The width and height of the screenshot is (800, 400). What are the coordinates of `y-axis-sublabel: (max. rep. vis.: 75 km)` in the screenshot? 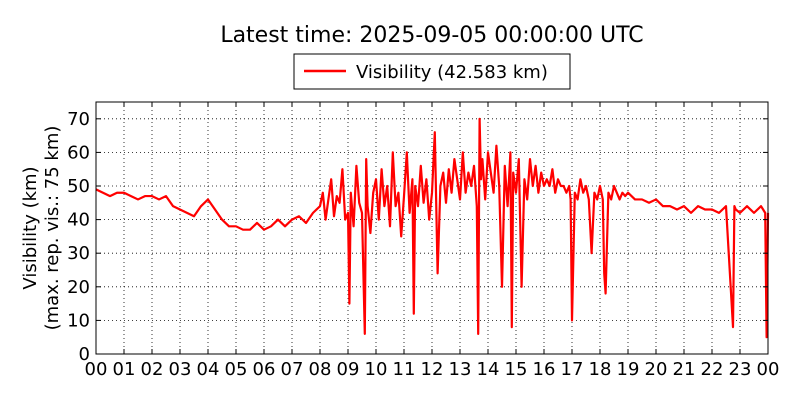 It's located at (52, 228).